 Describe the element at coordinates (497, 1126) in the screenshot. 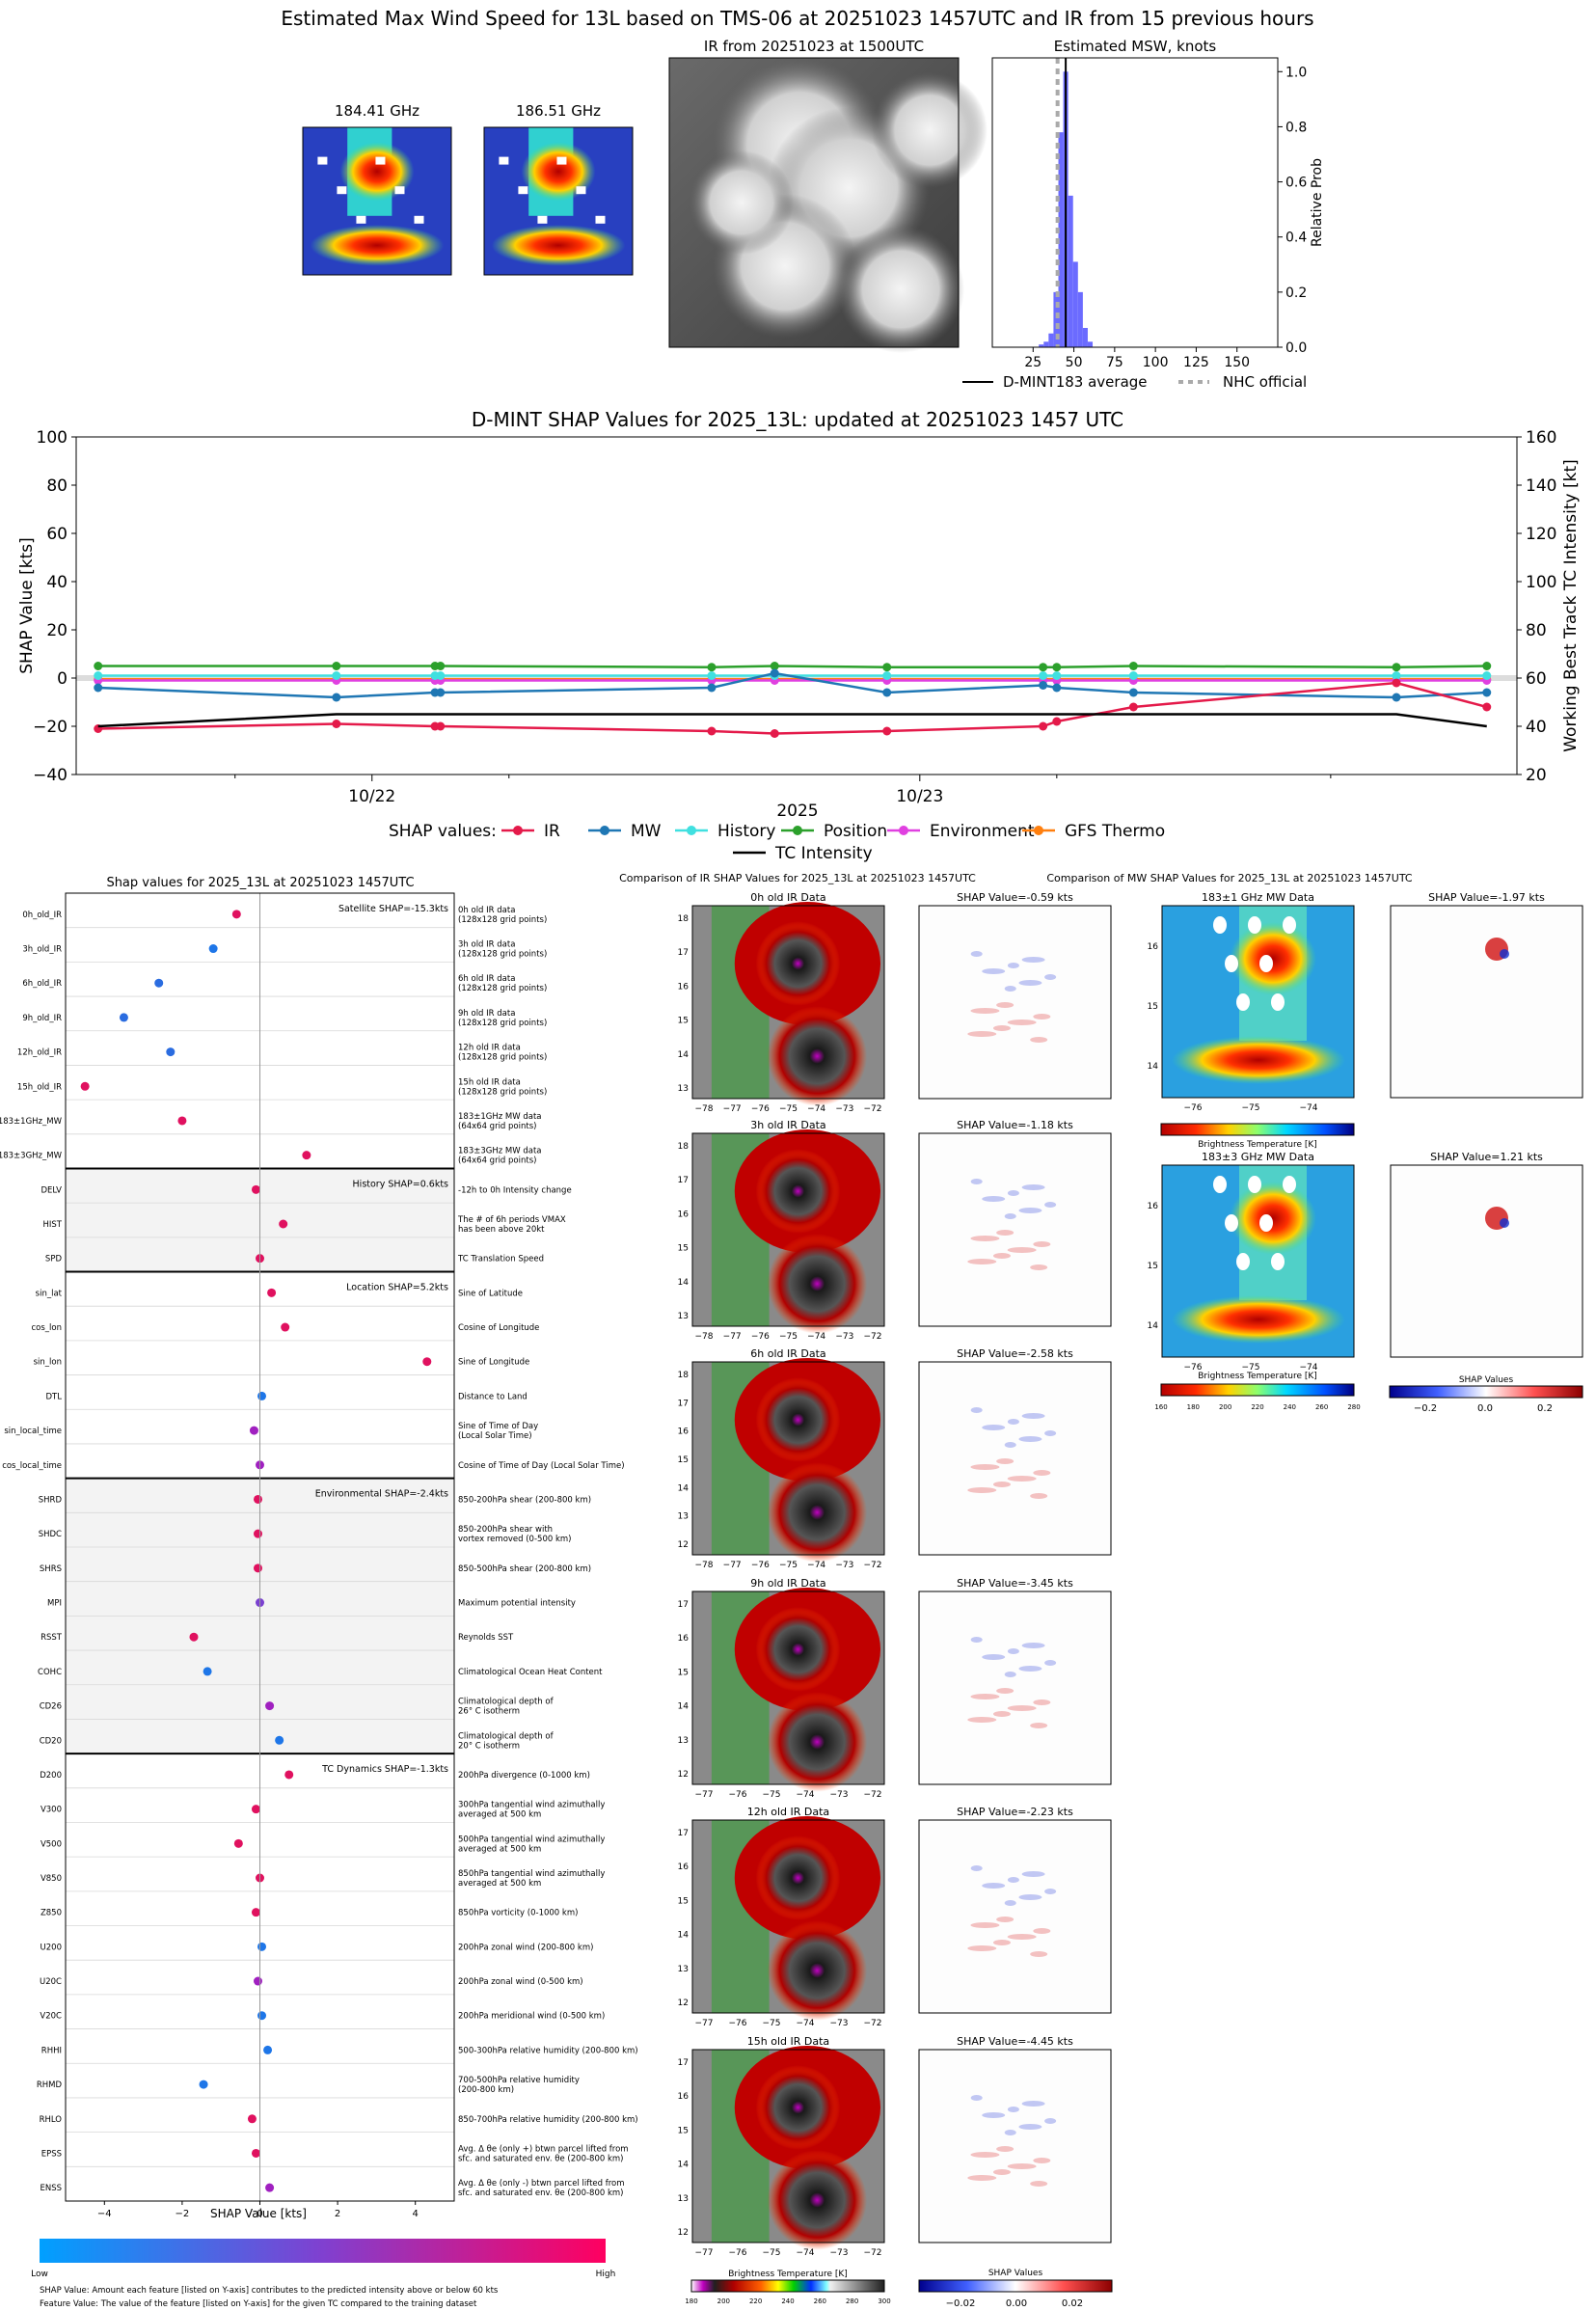

I see `feature-description: (64x64 grid points)` at that location.